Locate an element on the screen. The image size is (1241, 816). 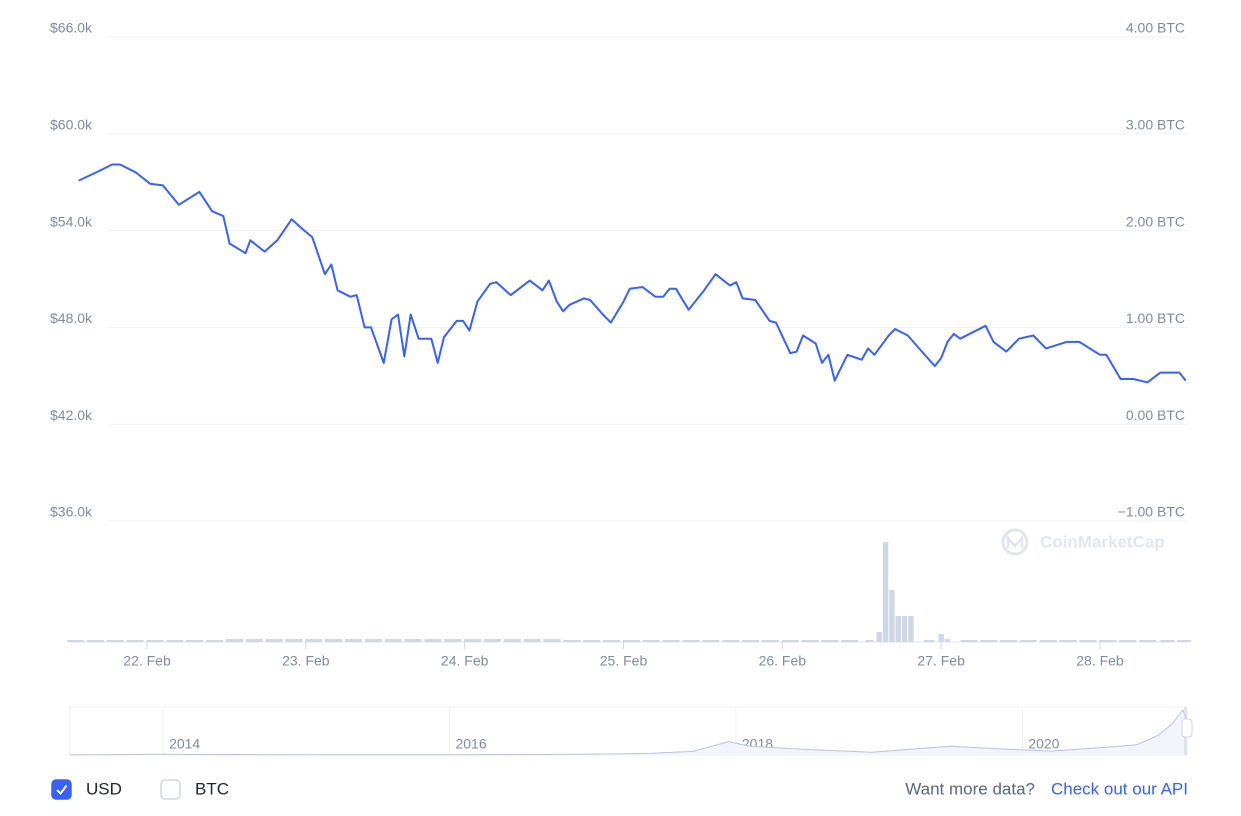
navigator-frame is located at coordinates (628, 731).